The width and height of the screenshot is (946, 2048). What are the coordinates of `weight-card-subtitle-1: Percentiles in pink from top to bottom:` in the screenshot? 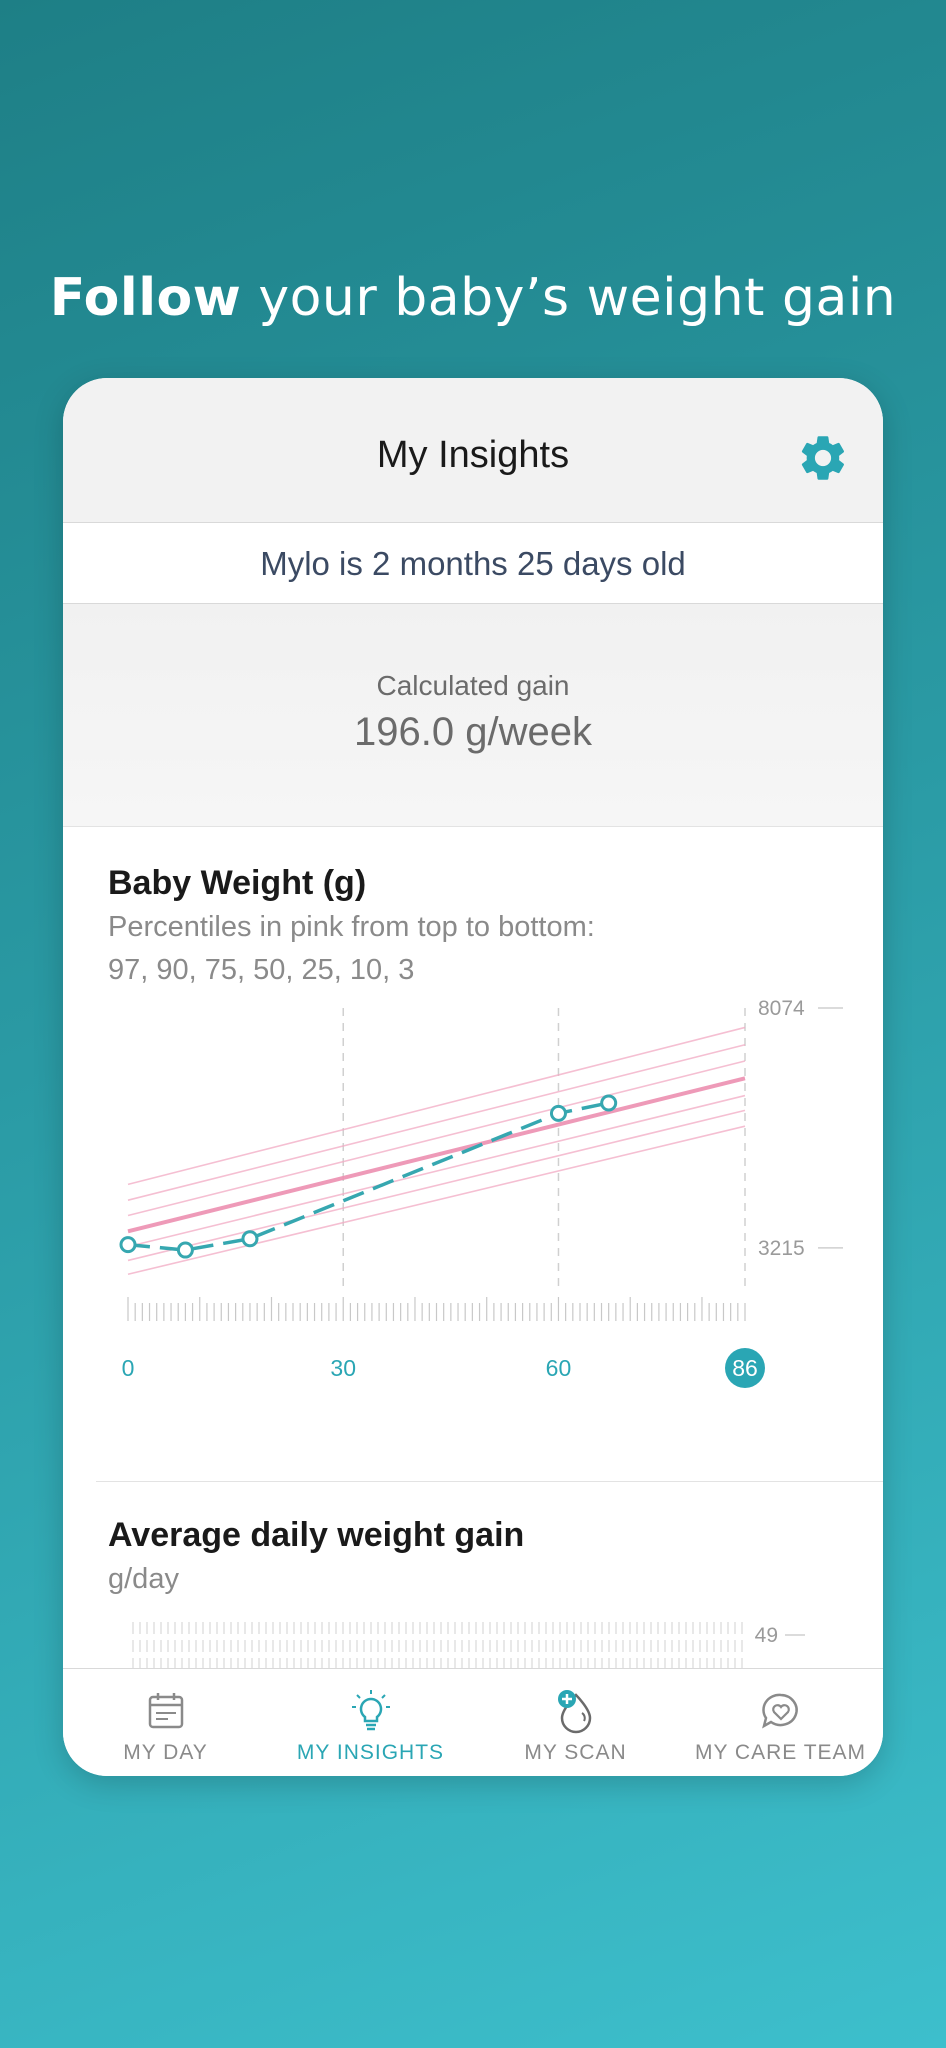 It's located at (351, 927).